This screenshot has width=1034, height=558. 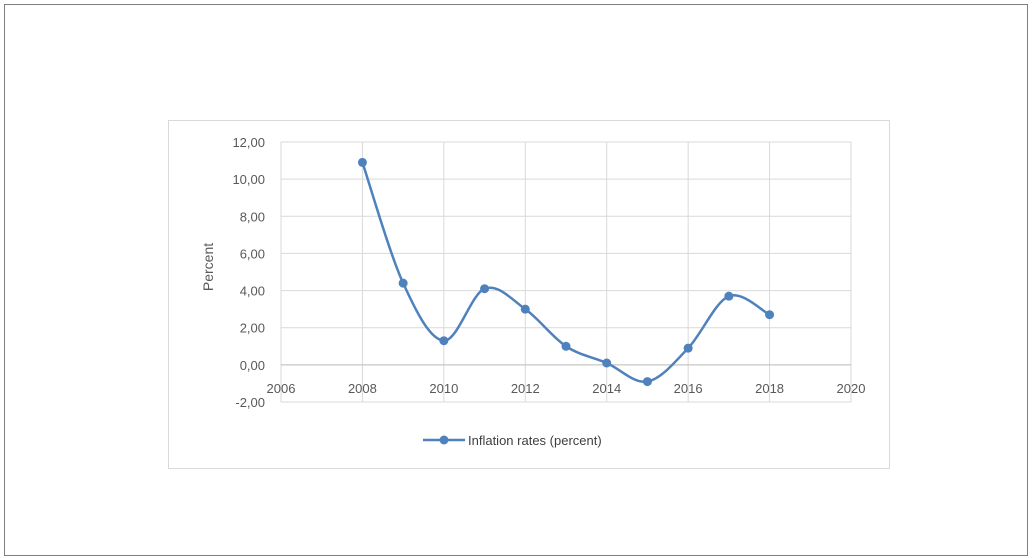 I want to click on y-tick-label: 10,00, so click(x=248, y=179).